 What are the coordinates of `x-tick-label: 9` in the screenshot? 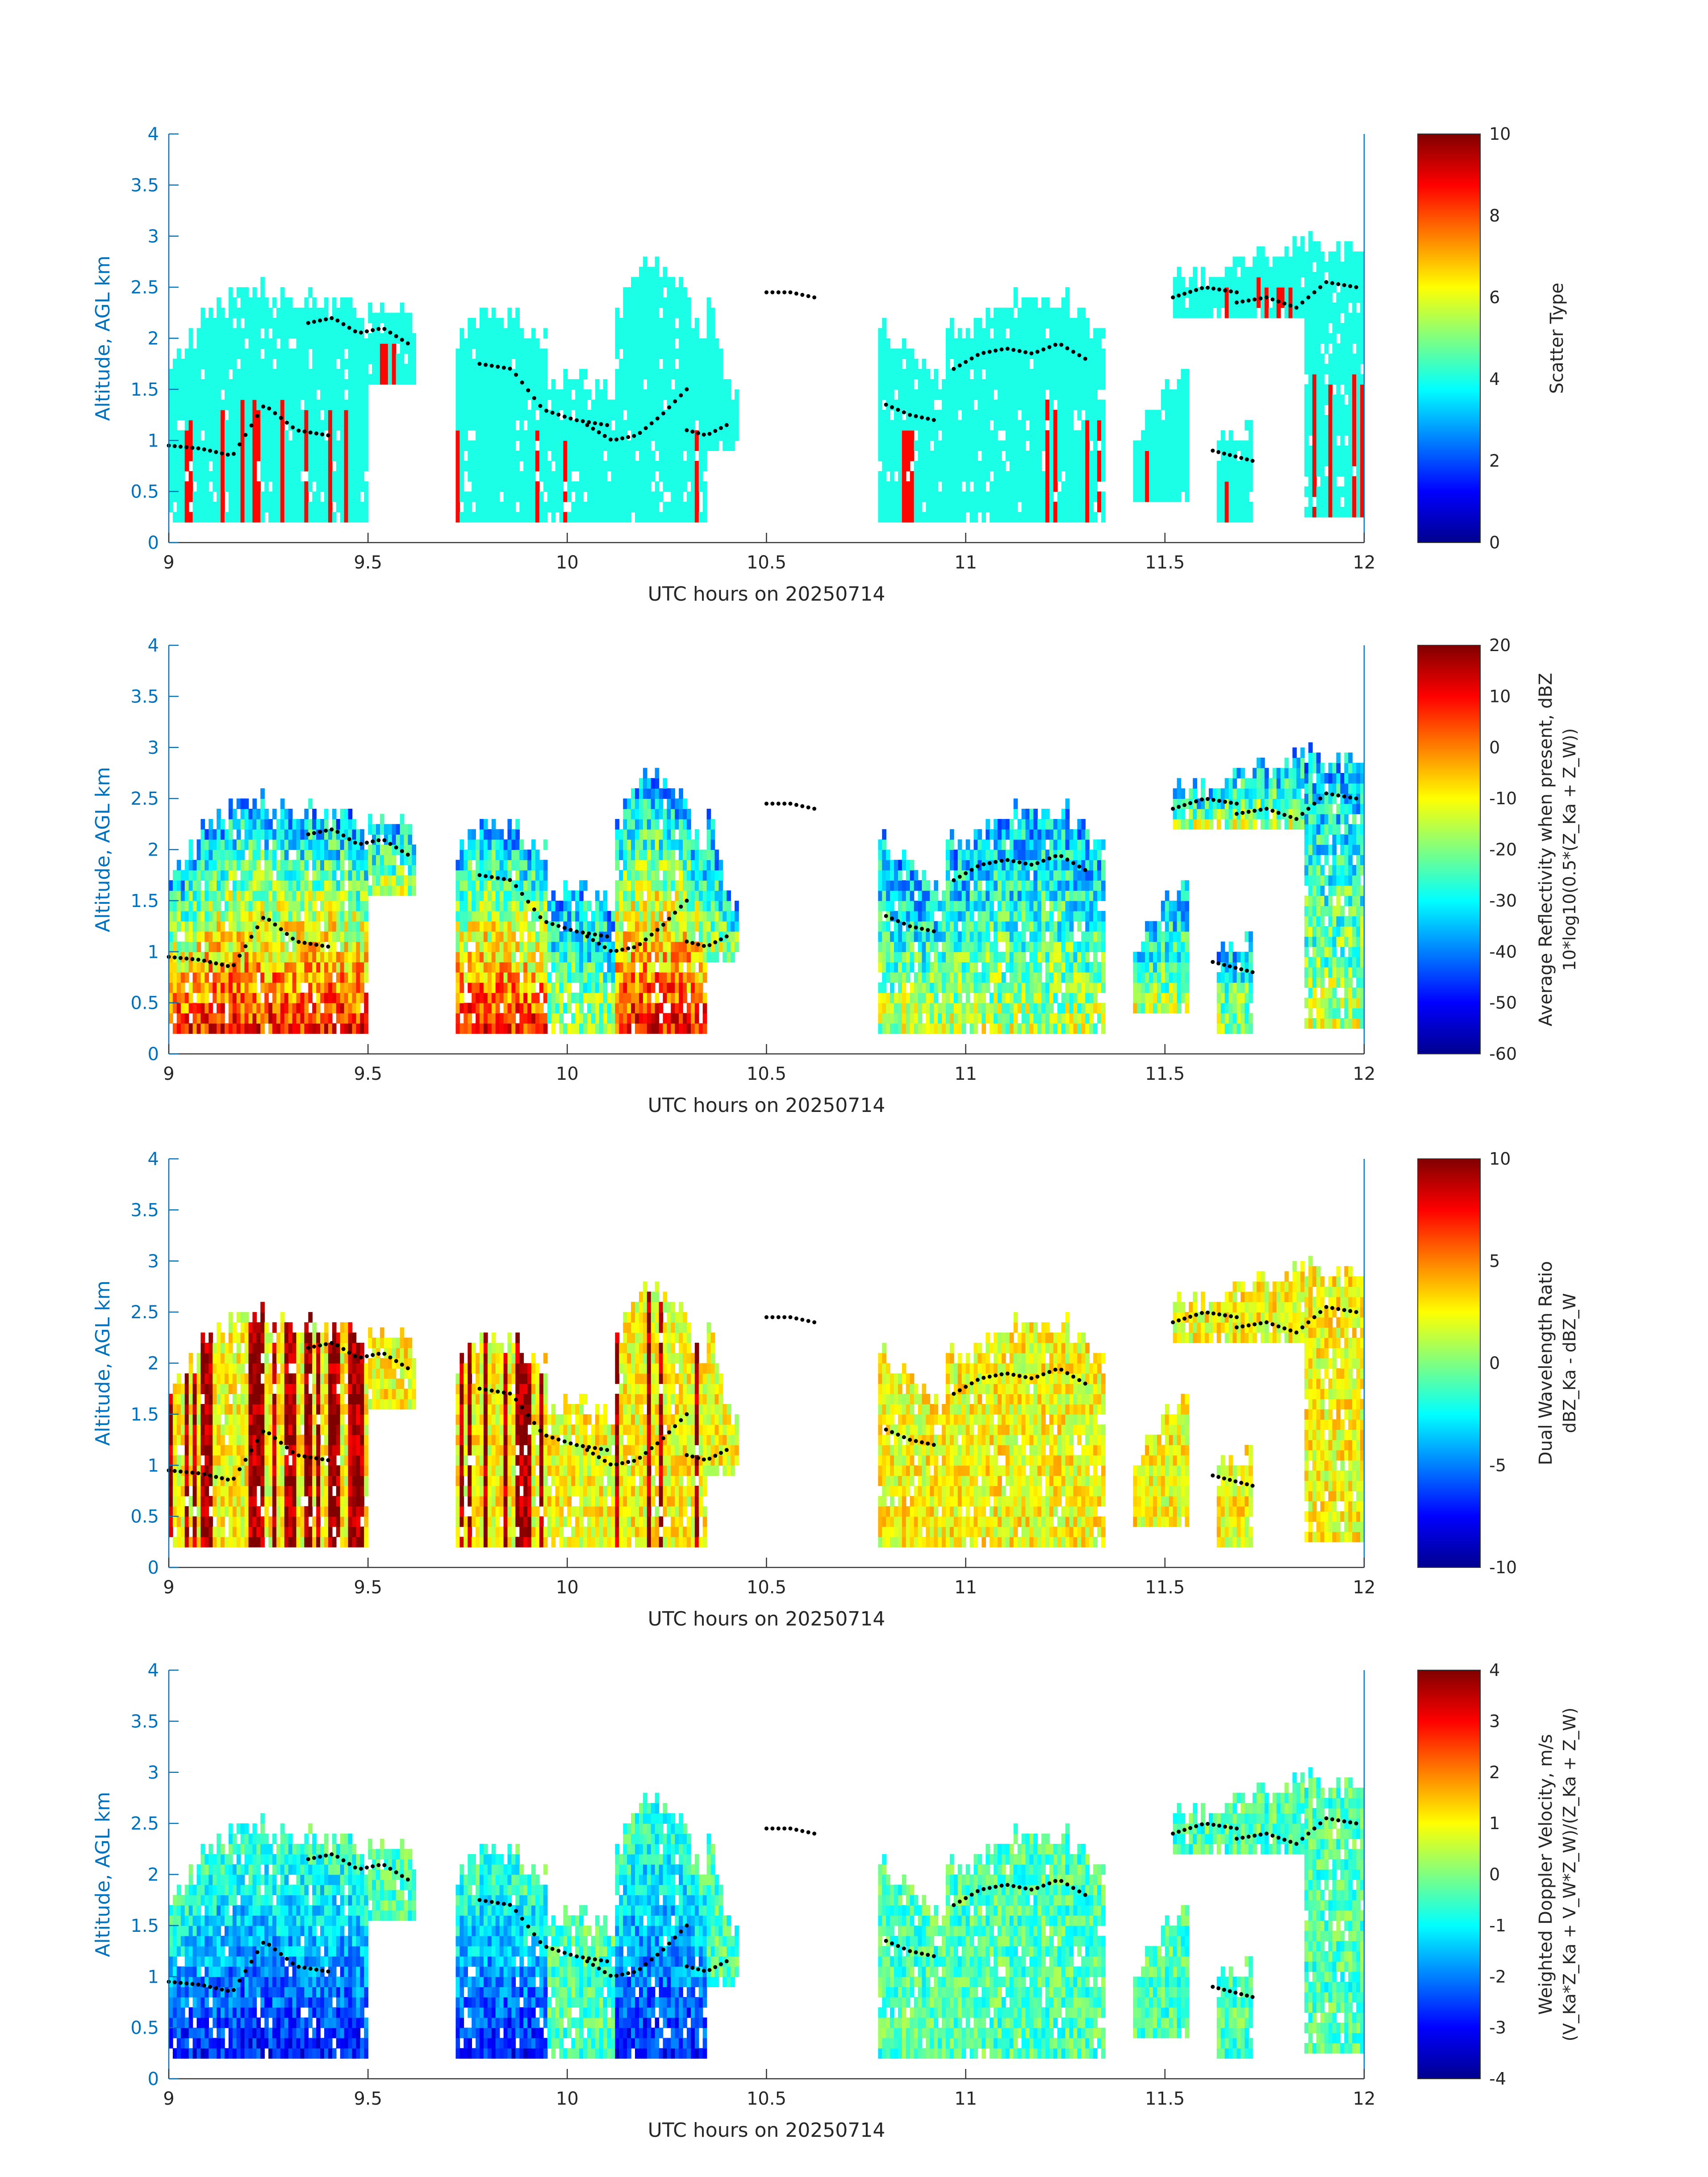 It's located at (168, 562).